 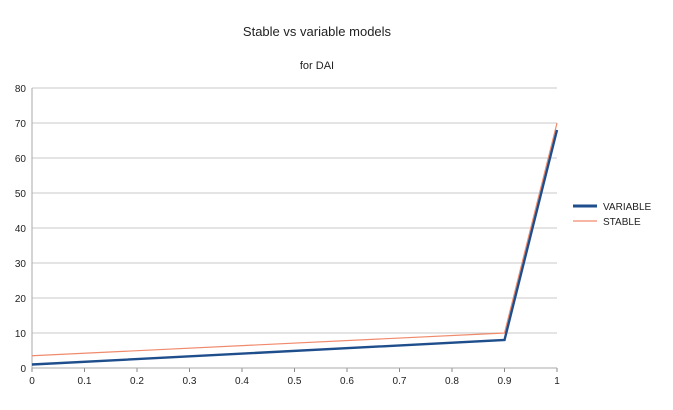 I want to click on x-tick-label: 0.6, so click(x=347, y=381).